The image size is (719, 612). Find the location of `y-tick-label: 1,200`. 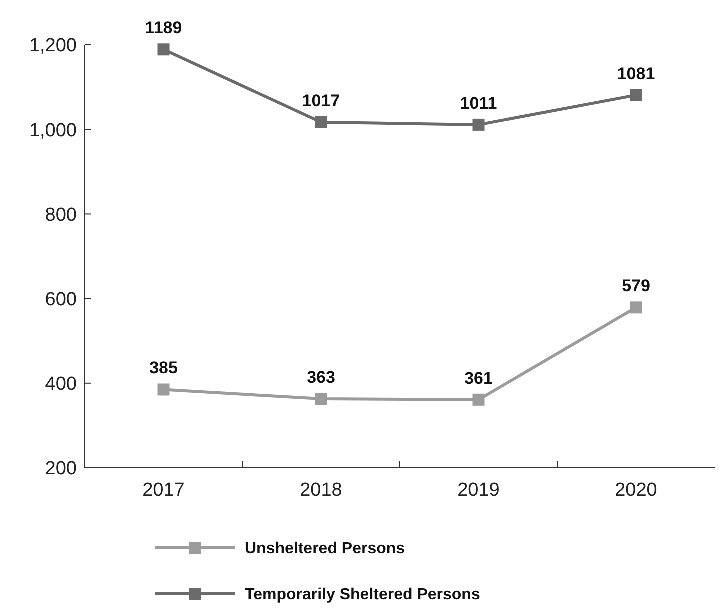

y-tick-label: 1,200 is located at coordinates (53, 46).